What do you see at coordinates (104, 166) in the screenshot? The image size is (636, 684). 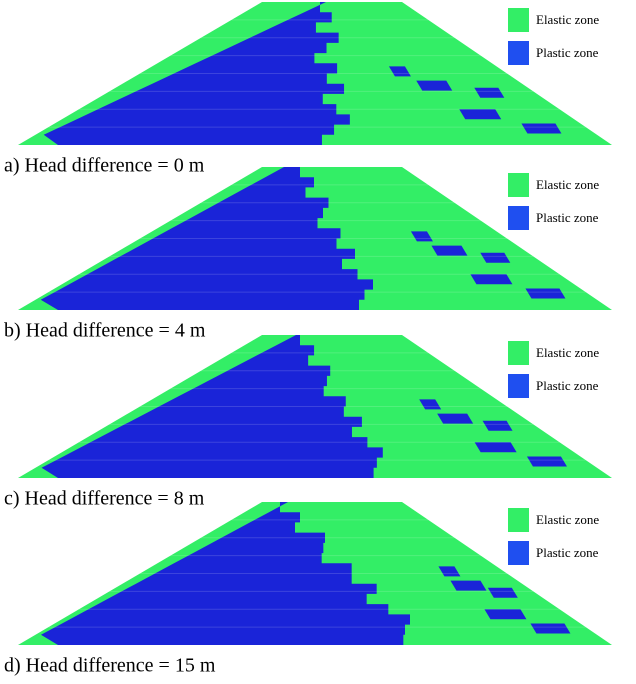 I see `panel-caption: a) Head difference = 0 m` at bounding box center [104, 166].